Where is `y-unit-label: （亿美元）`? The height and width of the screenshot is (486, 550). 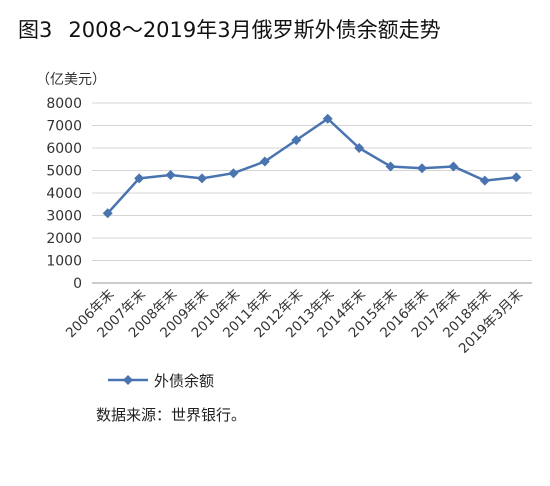
y-unit-label: （亿美元） is located at coordinates (71, 80).